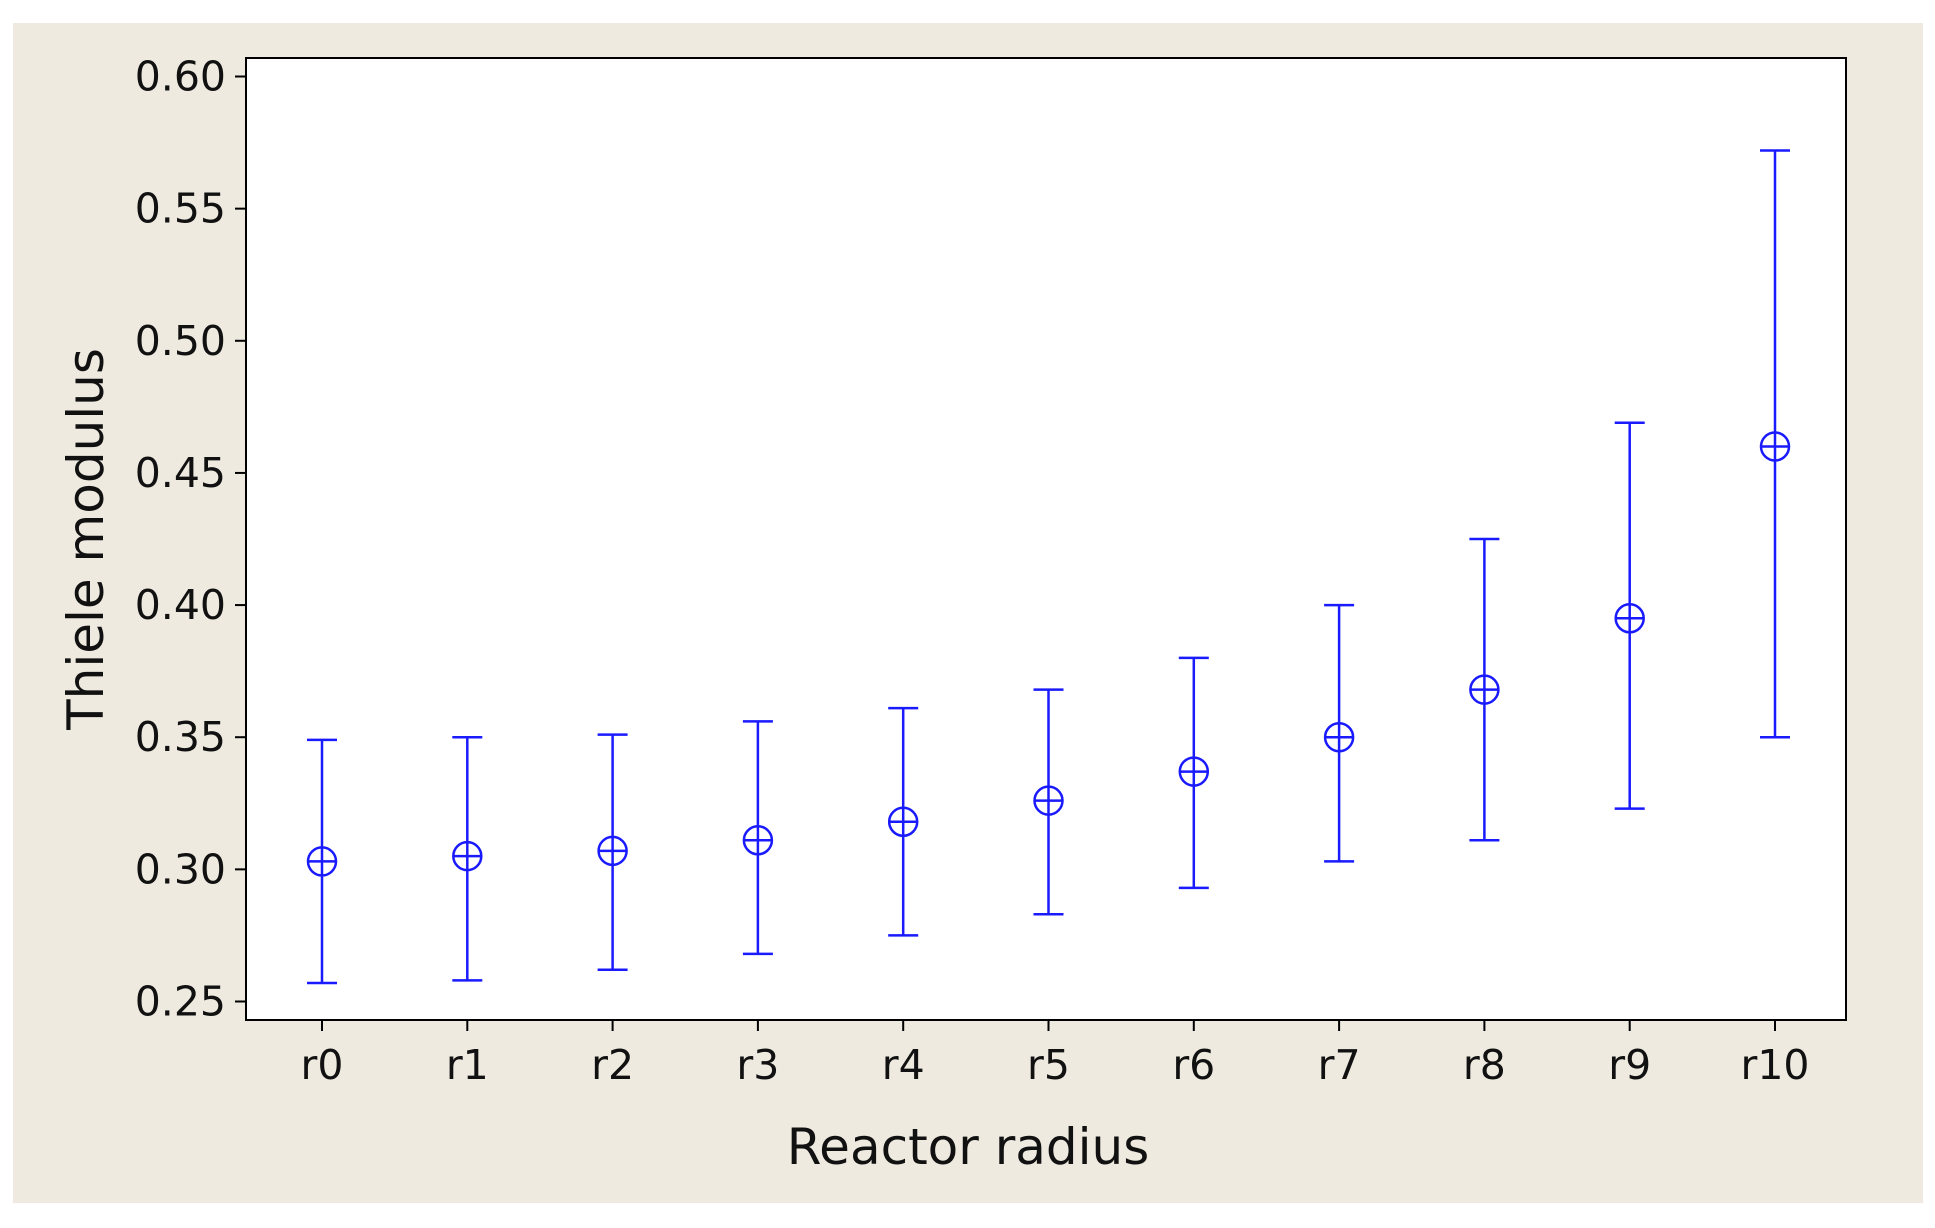 This screenshot has width=1935, height=1228. I want to click on interval-mark-r8, so click(1484, 689).